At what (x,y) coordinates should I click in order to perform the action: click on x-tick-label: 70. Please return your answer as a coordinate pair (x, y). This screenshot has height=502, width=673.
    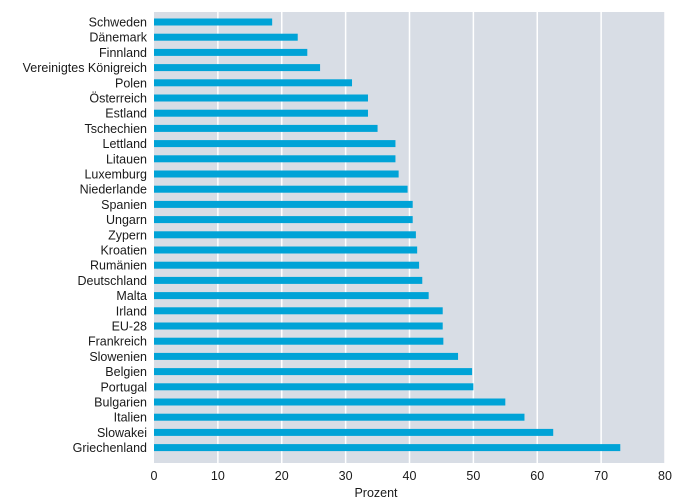
    Looking at the image, I should click on (601, 476).